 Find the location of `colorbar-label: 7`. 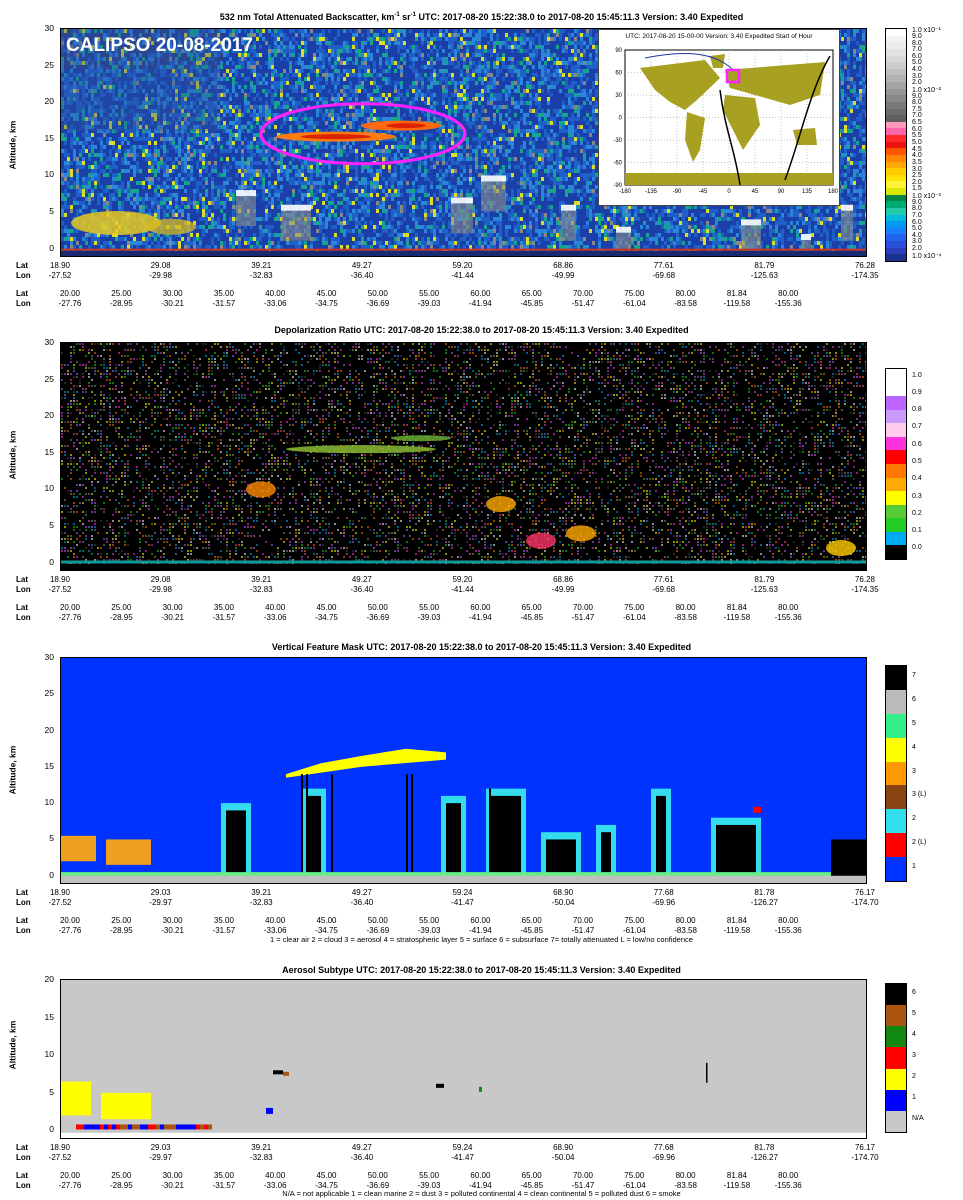

colorbar-label: 7 is located at coordinates (914, 675).